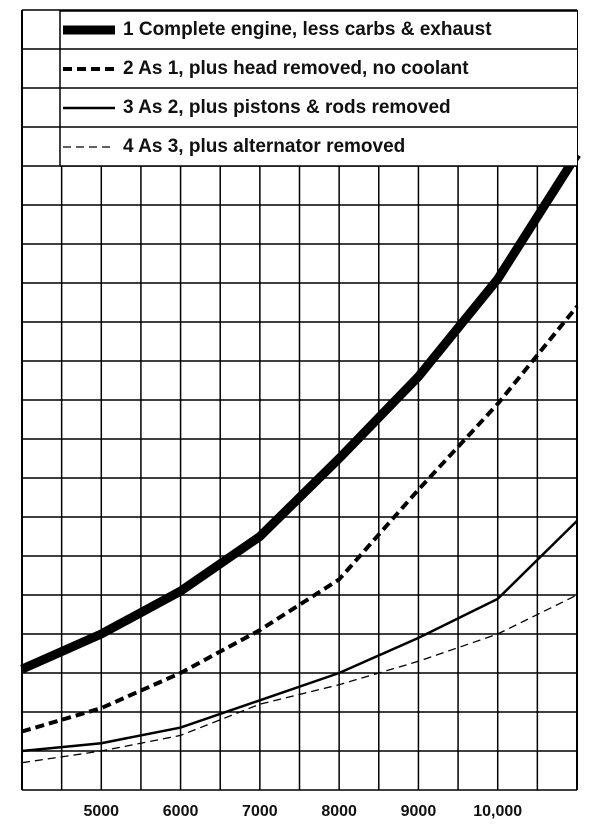 The width and height of the screenshot is (601, 836). I want to click on legend-label: 1 Complete engine, less carbs & exhaust, so click(307, 29).